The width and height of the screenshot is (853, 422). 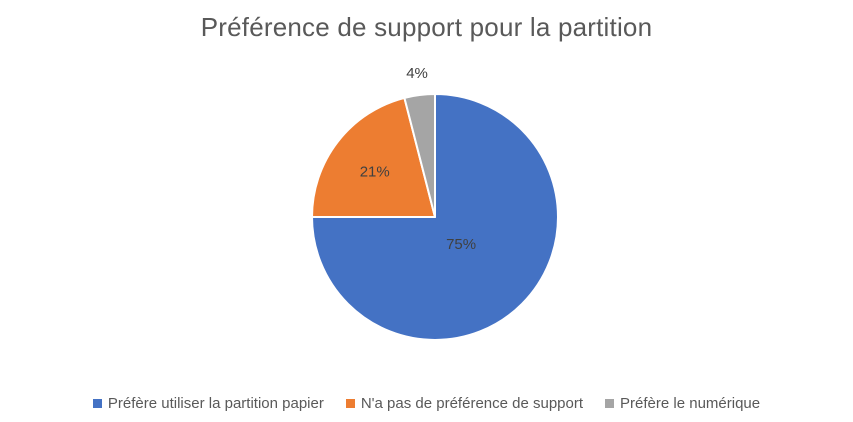 I want to click on legend-swatch-digital, so click(x=610, y=403).